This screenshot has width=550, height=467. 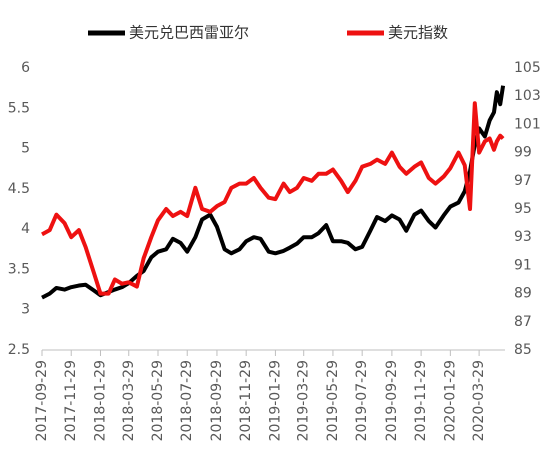 I want to click on x-tick-label: 2020-01-29, so click(x=450, y=400).